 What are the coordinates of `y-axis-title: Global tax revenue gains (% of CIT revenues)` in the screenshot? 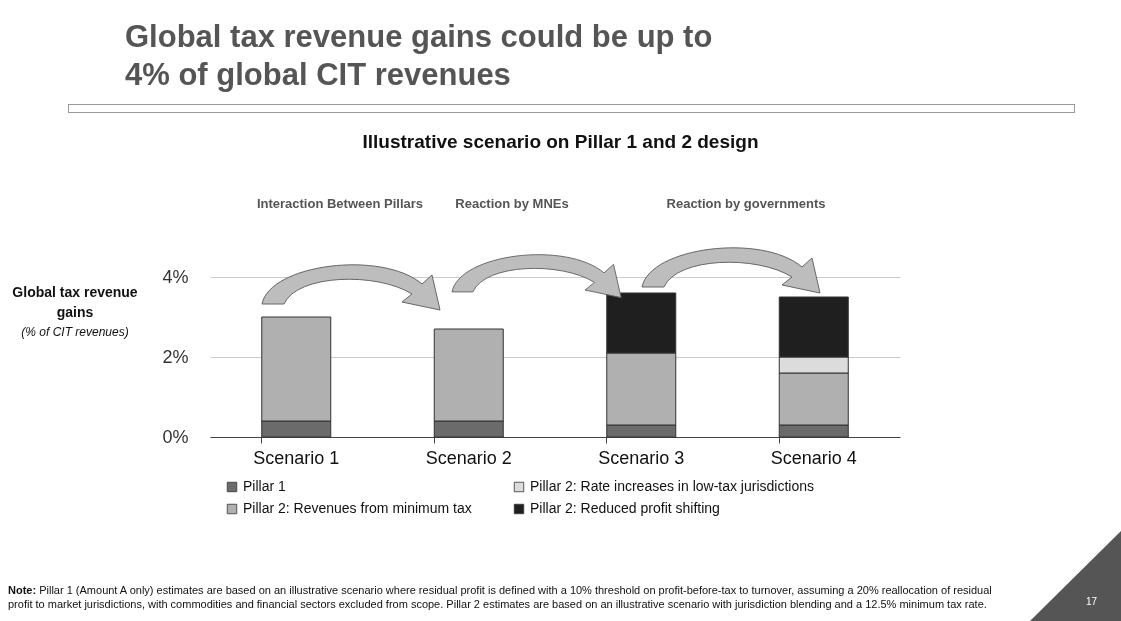 It's located at (75, 312).